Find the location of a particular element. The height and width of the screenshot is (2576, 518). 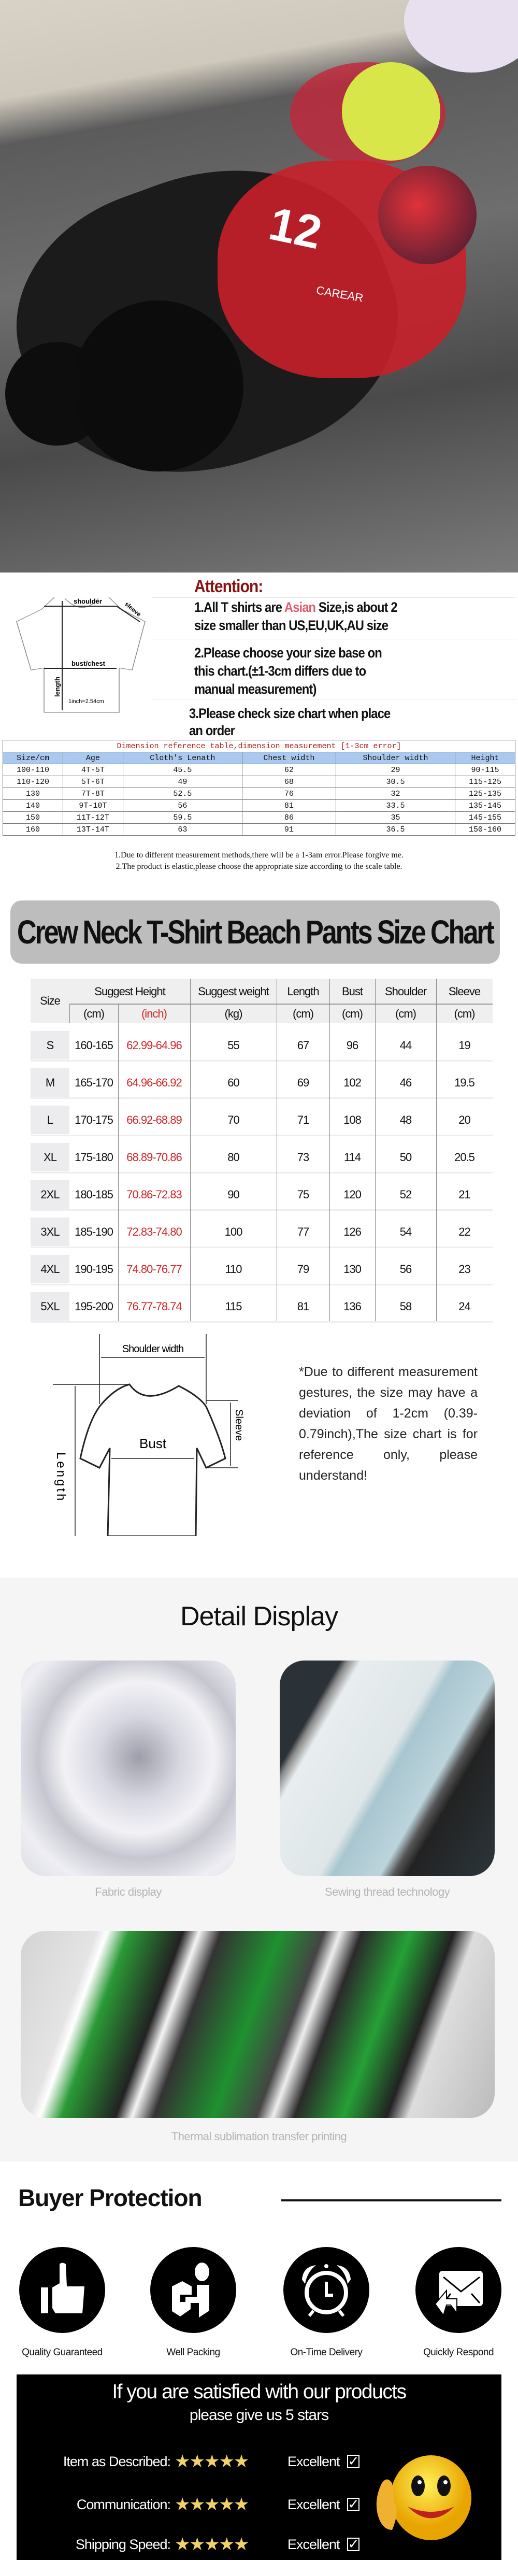

table-cell: 74.80-76.77 is located at coordinates (154, 1269).